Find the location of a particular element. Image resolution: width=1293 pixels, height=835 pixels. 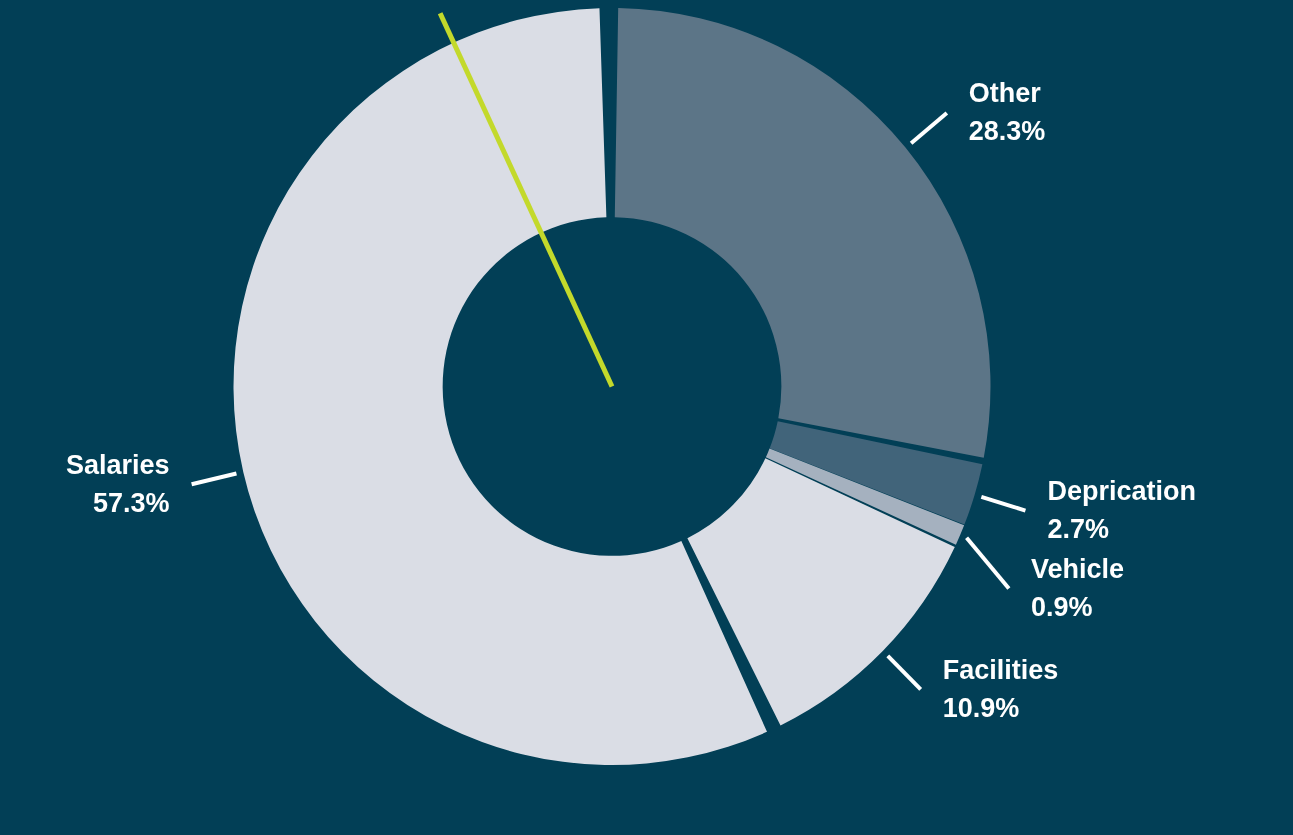

data-label: 10.9% is located at coordinates (981, 707).